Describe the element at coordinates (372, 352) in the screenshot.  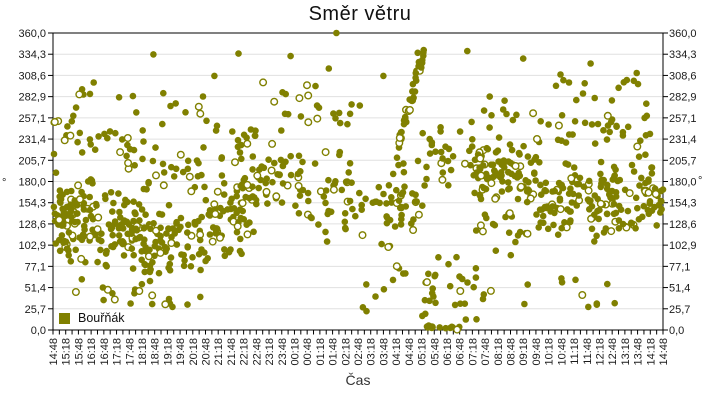
I see `x-tick-label: 03:18` at that location.